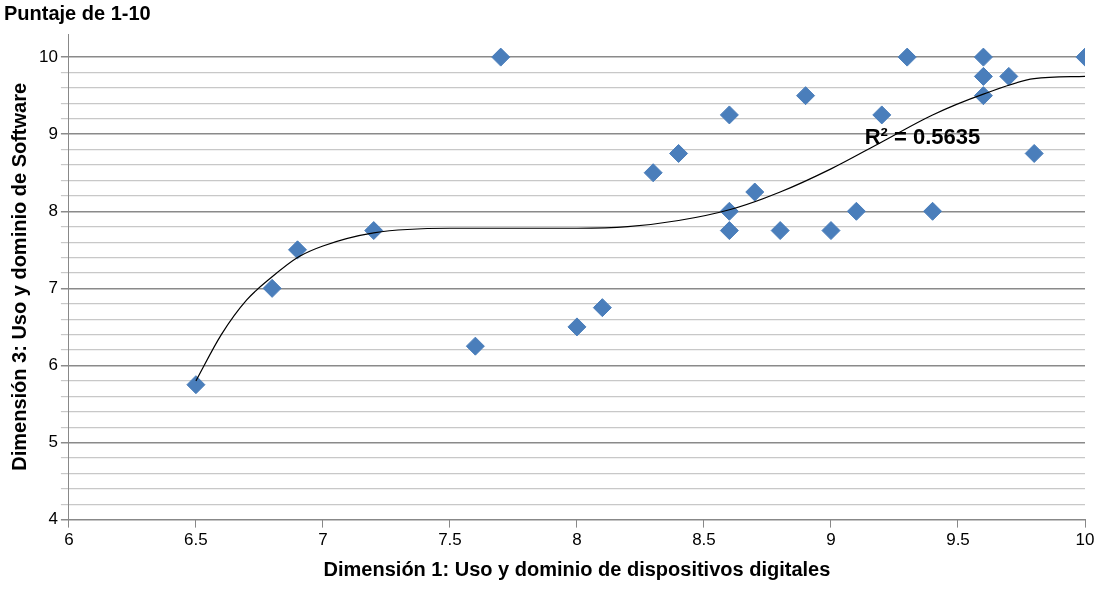  What do you see at coordinates (704, 540) in the screenshot?
I see `x-tick-label: 8.5` at bounding box center [704, 540].